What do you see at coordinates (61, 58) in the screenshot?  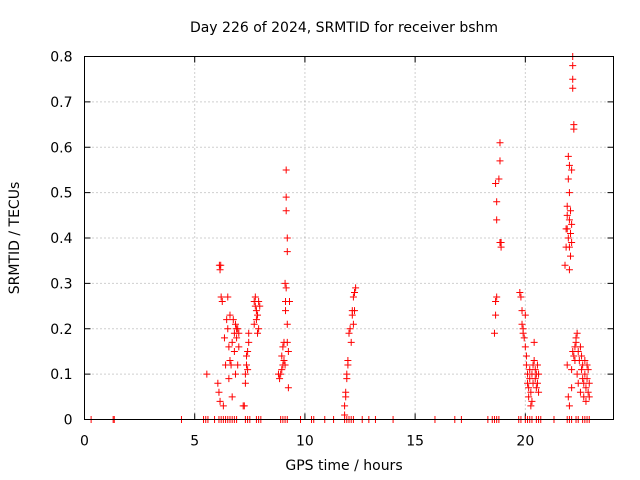 I see `y-tick-label: 0.8` at bounding box center [61, 58].